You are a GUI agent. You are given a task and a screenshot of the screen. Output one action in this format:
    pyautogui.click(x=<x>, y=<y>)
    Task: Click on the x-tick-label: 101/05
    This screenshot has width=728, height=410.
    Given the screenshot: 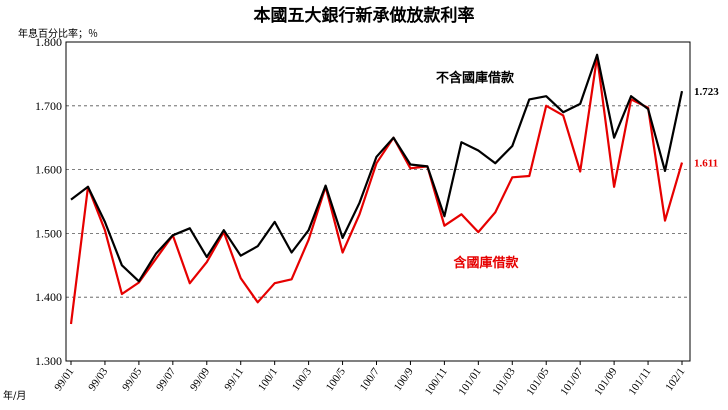 What is the action you would take?
    pyautogui.click(x=538, y=381)
    